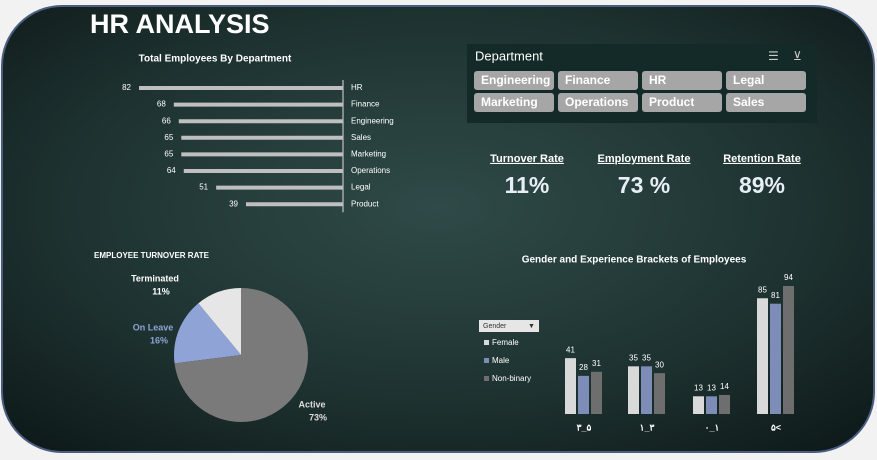 The height and width of the screenshot is (460, 877). What do you see at coordinates (775, 295) in the screenshot?
I see `data-label: 81` at bounding box center [775, 295].